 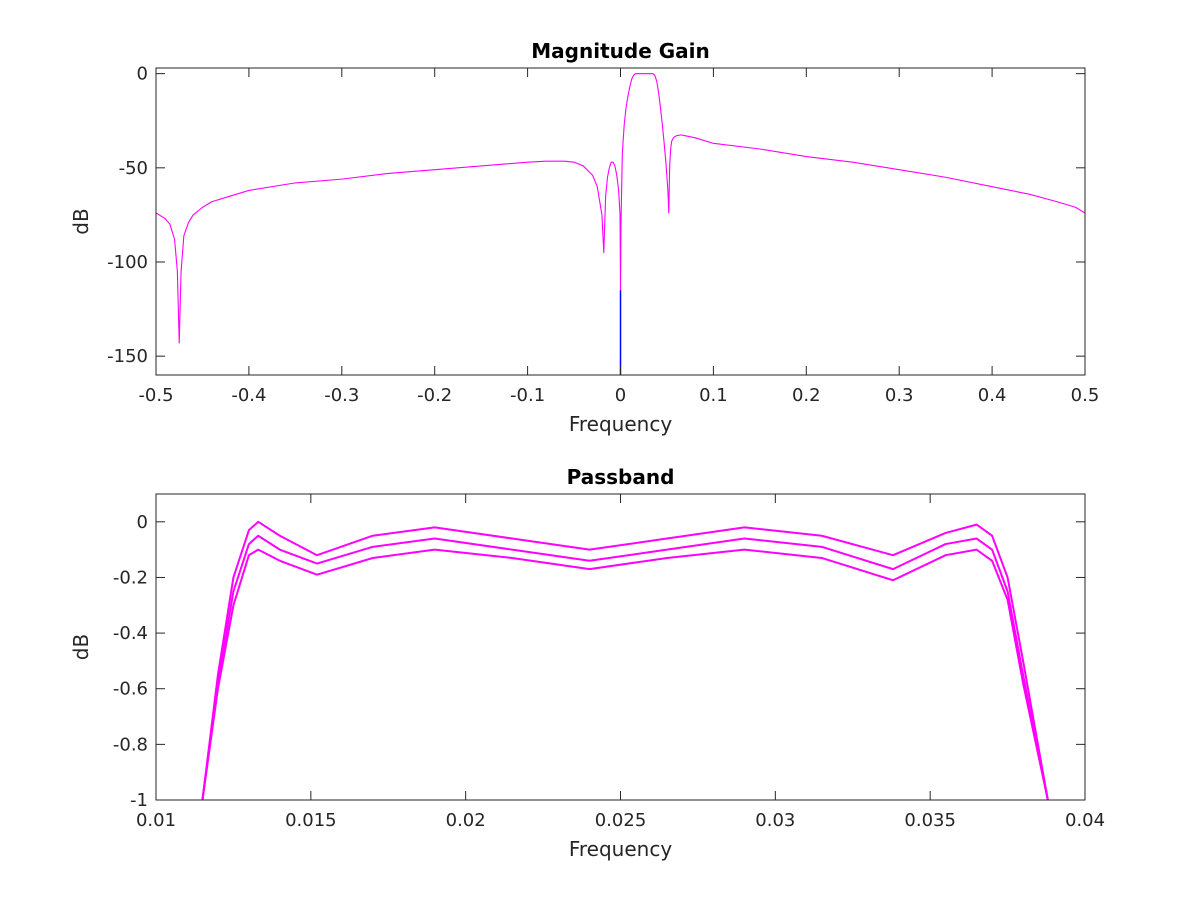 I want to click on magnitude-xtick-label: 0.5, so click(x=1085, y=395).